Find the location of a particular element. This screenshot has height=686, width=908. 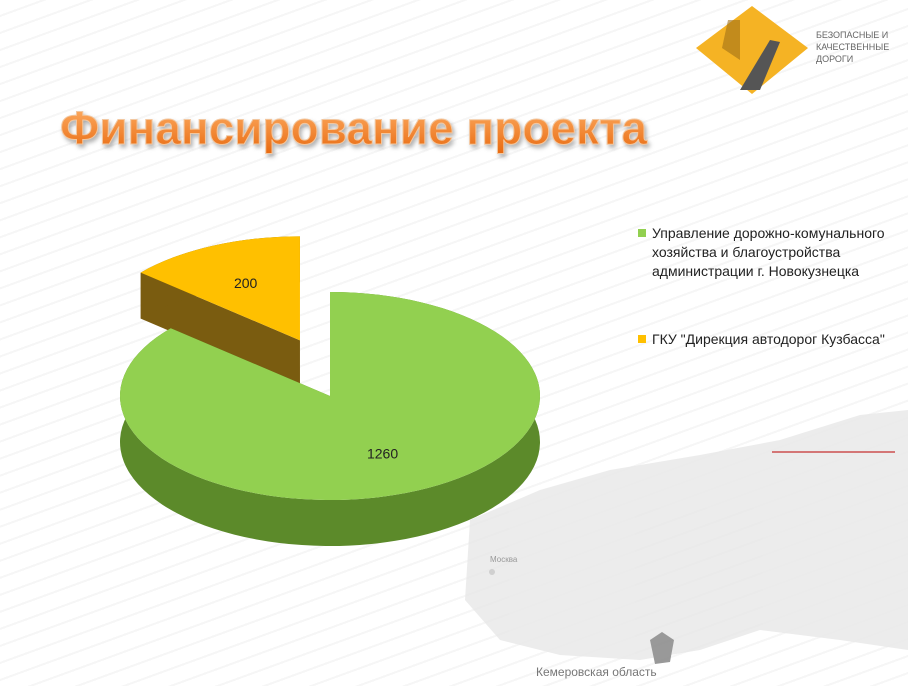

logo-text: ДОРОГИ is located at coordinates (834, 59).